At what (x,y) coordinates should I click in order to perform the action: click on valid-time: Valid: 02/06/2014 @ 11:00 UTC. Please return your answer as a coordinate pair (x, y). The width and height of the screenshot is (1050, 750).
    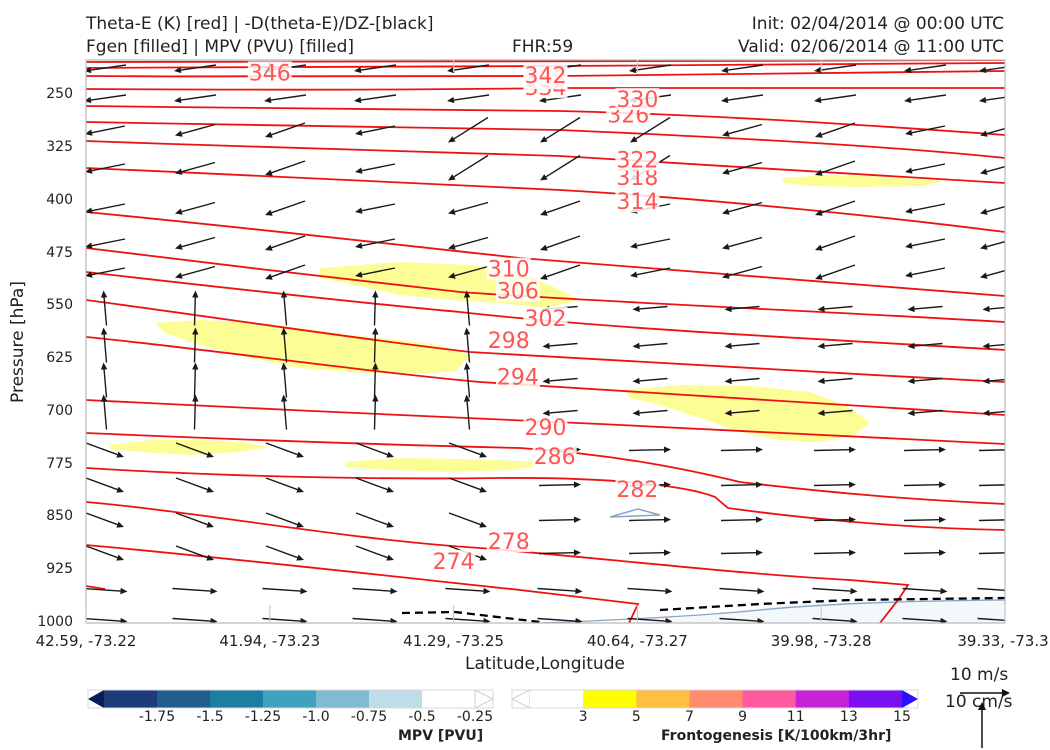
    Looking at the image, I should click on (871, 47).